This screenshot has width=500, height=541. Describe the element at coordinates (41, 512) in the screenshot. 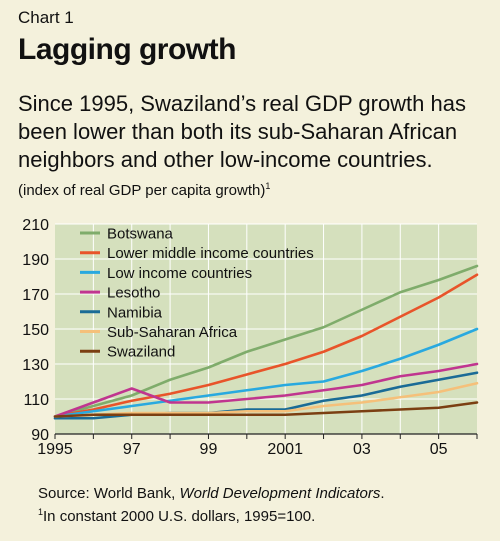

I see `footnote-mark: 1` at that location.